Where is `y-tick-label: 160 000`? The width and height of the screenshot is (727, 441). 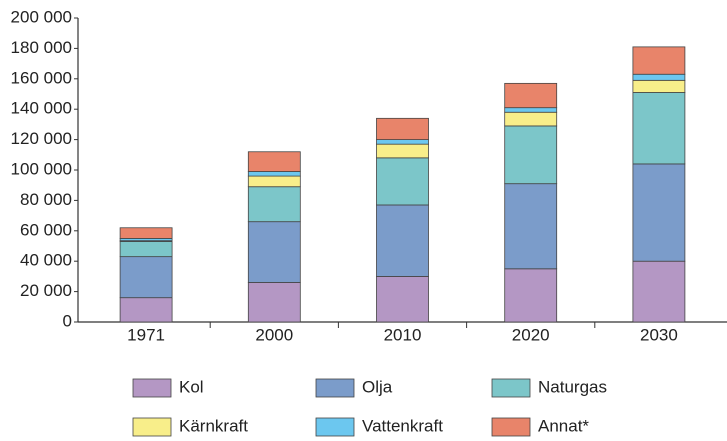
y-tick-label: 160 000 is located at coordinates (41, 77).